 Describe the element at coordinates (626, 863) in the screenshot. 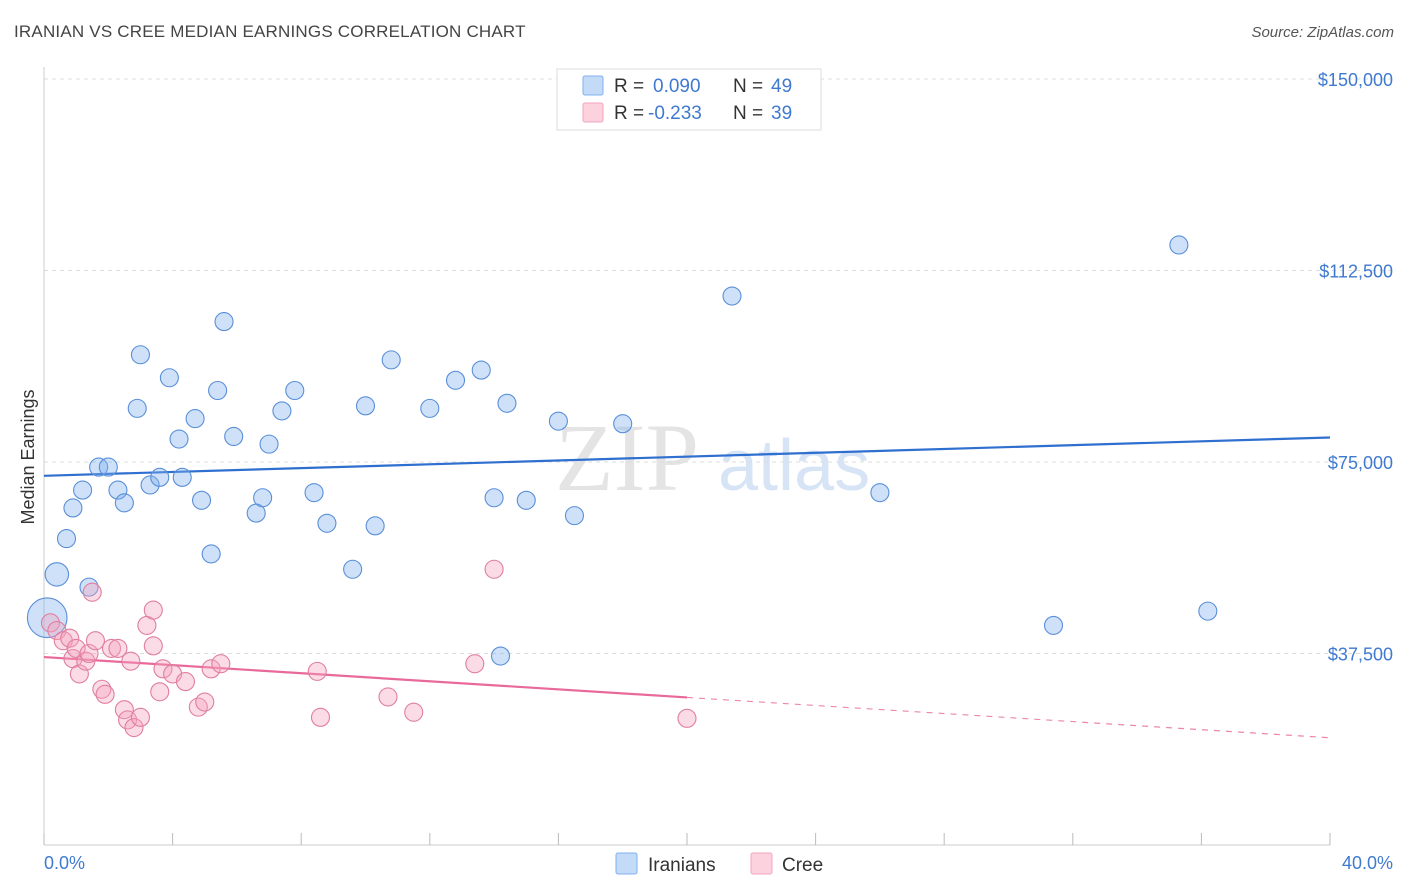

I see `series-legend-swatch-iranians` at that location.